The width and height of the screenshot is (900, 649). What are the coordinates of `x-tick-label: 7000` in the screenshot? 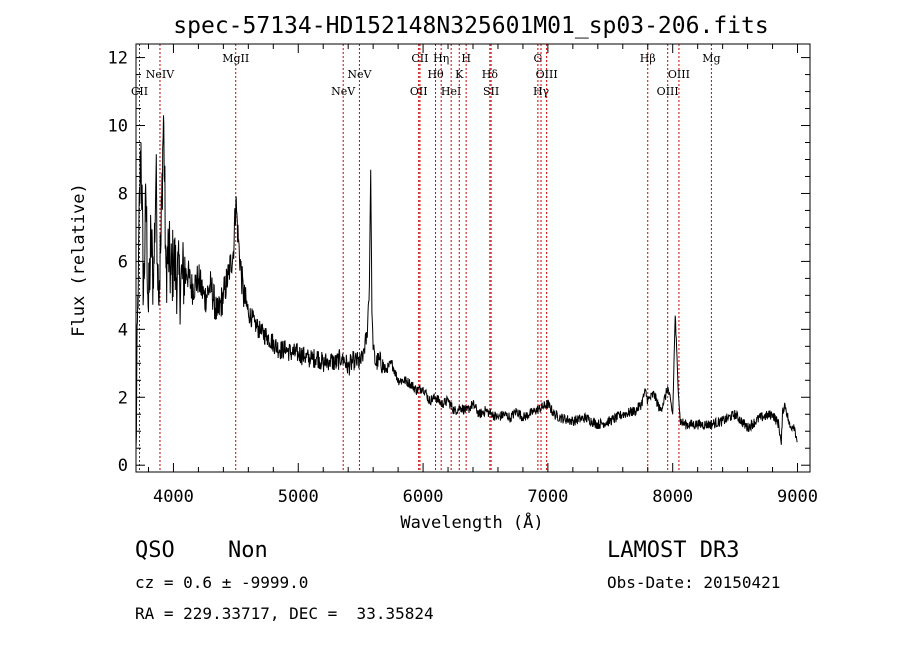 It's located at (547, 497).